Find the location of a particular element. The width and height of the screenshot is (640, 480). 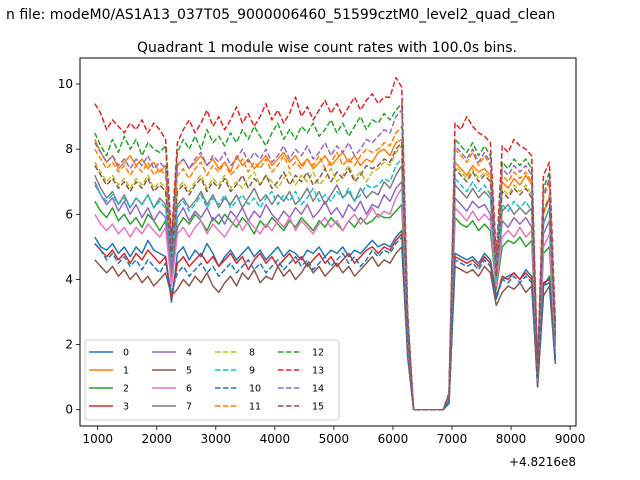

x-tick-label: 2000 is located at coordinates (156, 439).